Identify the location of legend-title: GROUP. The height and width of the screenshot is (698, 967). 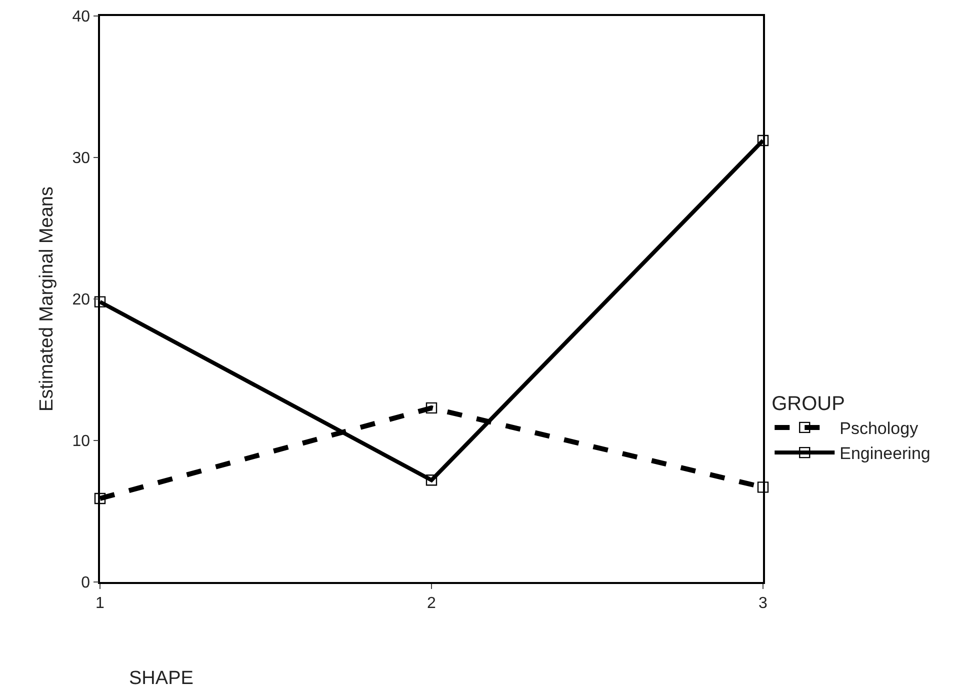
(808, 403).